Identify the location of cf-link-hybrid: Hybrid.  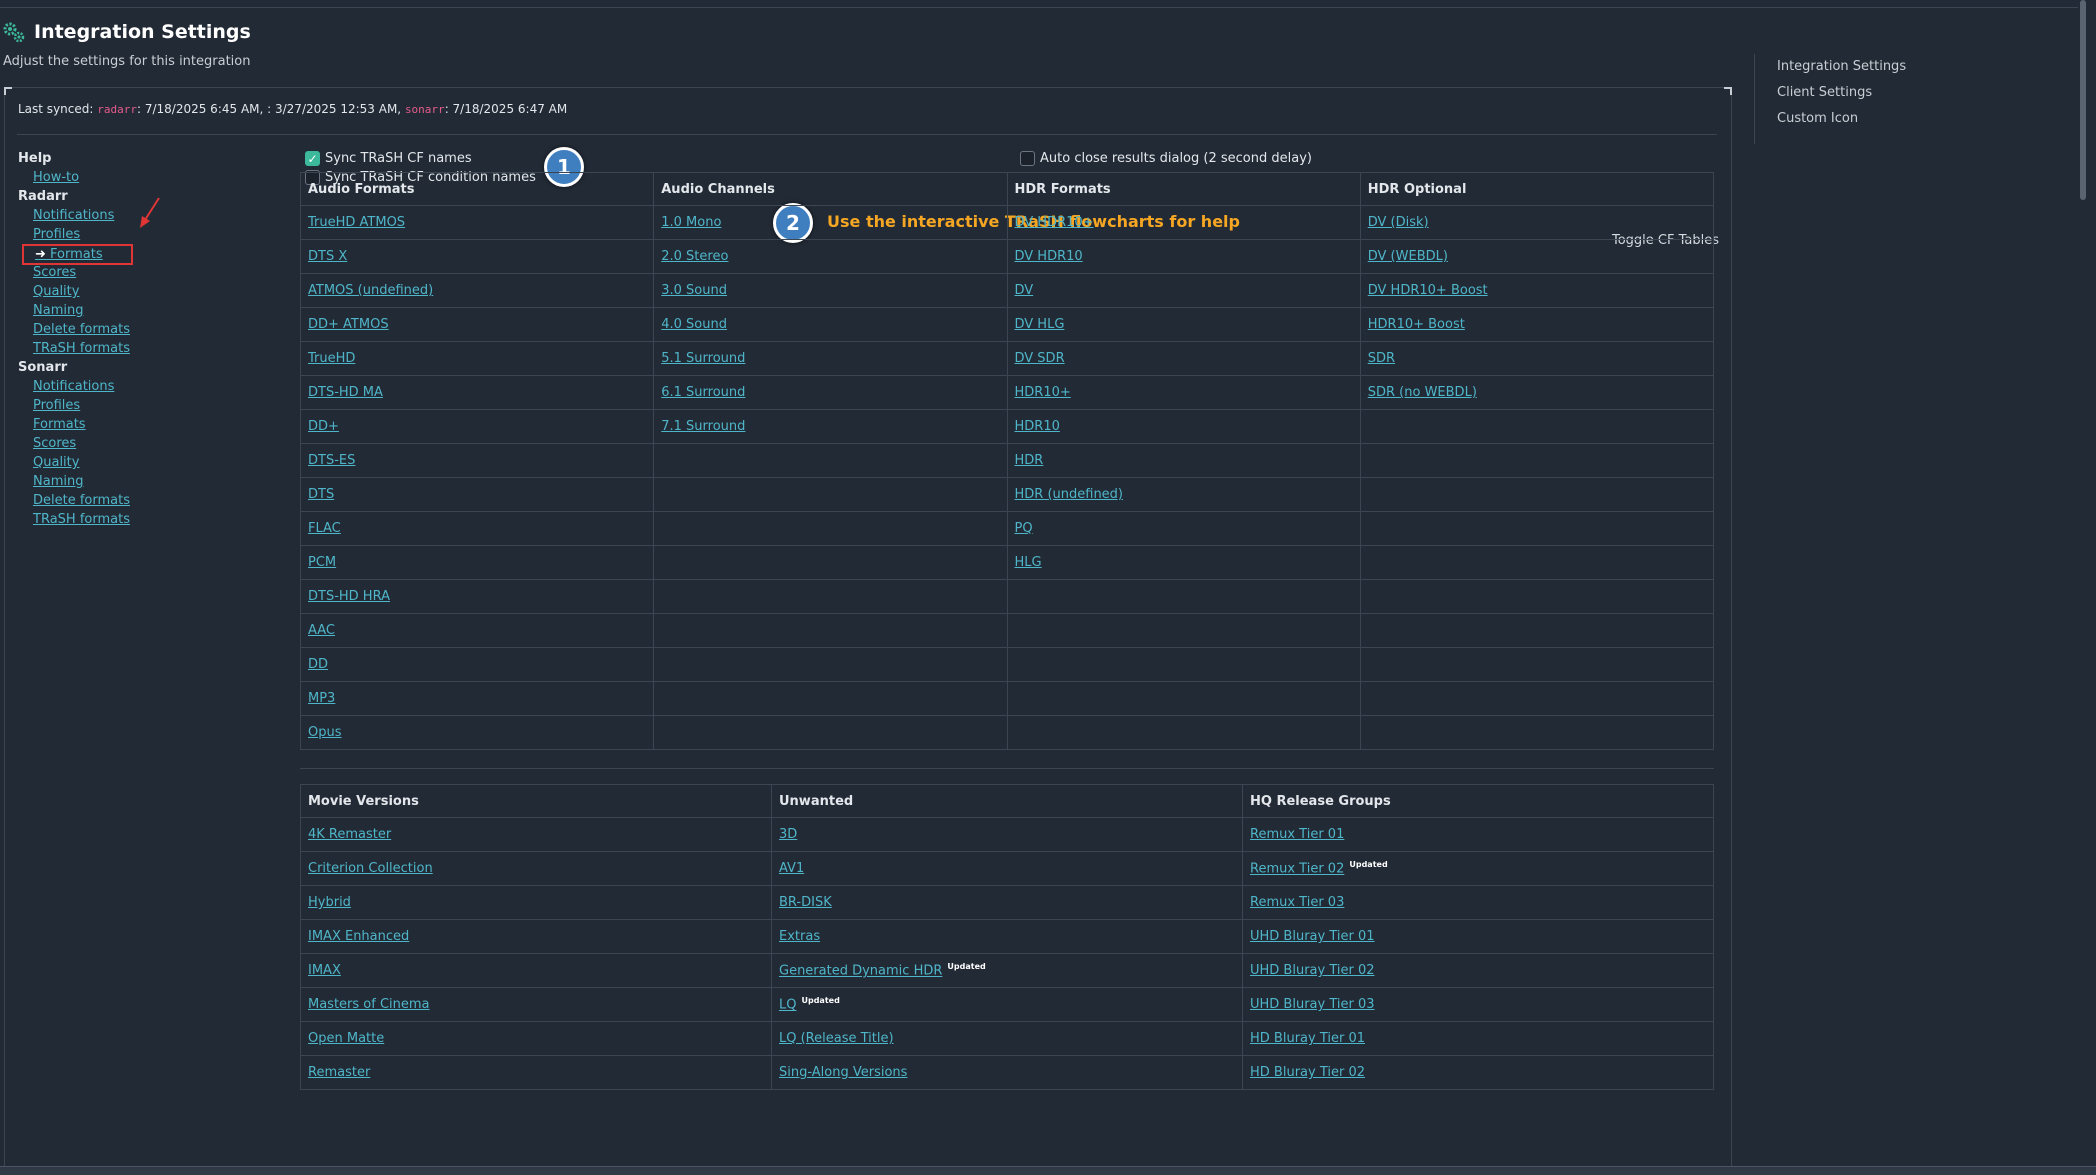
(329, 902).